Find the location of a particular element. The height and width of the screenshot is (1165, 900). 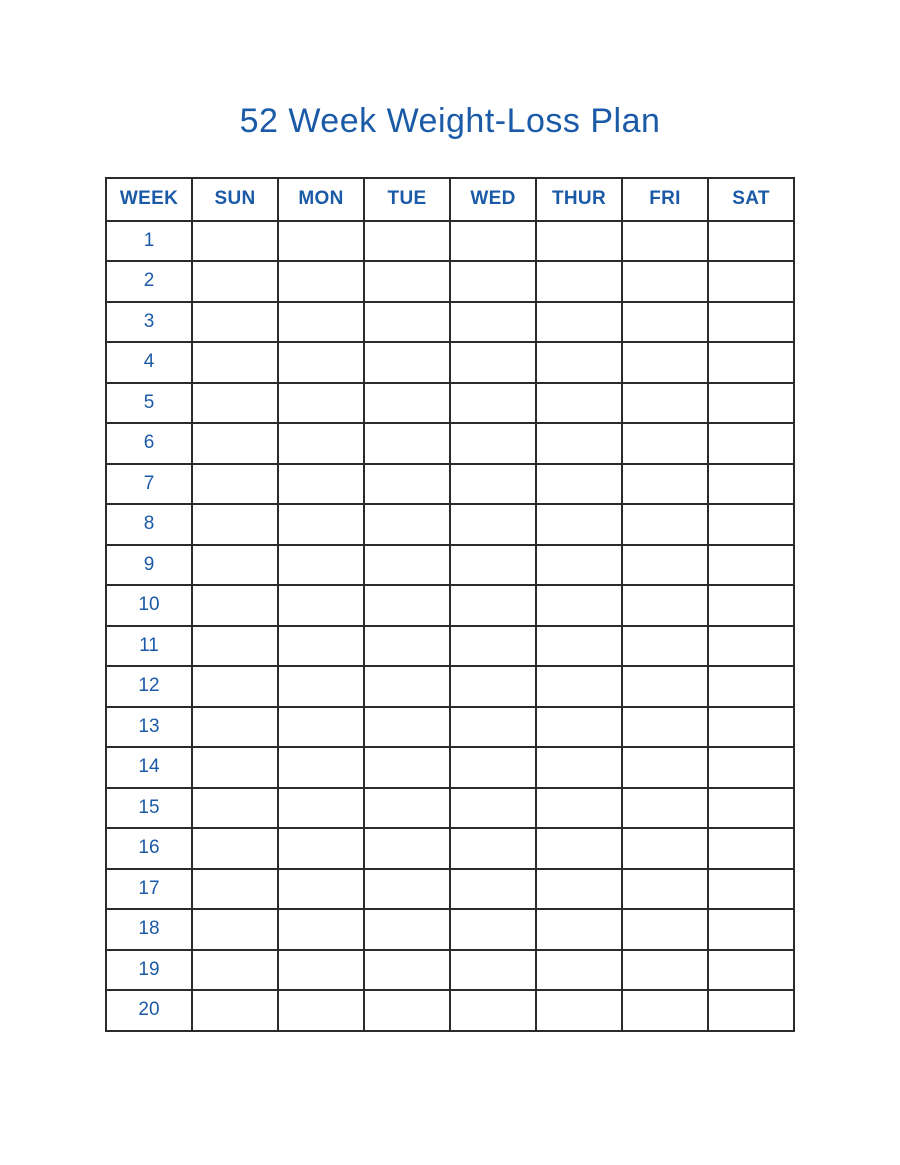

week-number-cell: 5 is located at coordinates (149, 402).